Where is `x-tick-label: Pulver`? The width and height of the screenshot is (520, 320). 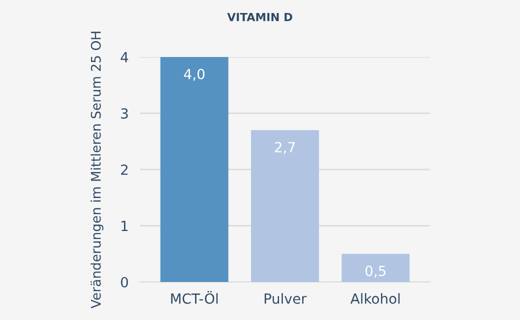
x-tick-label: Pulver is located at coordinates (285, 298).